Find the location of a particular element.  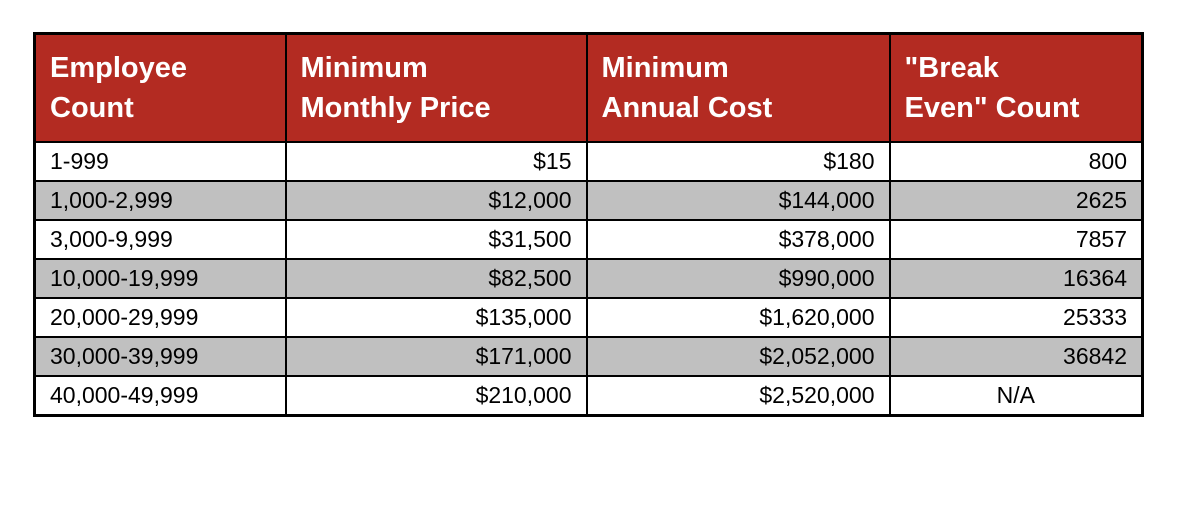

table-cell-employee-count: 1-999 is located at coordinates (160, 161).